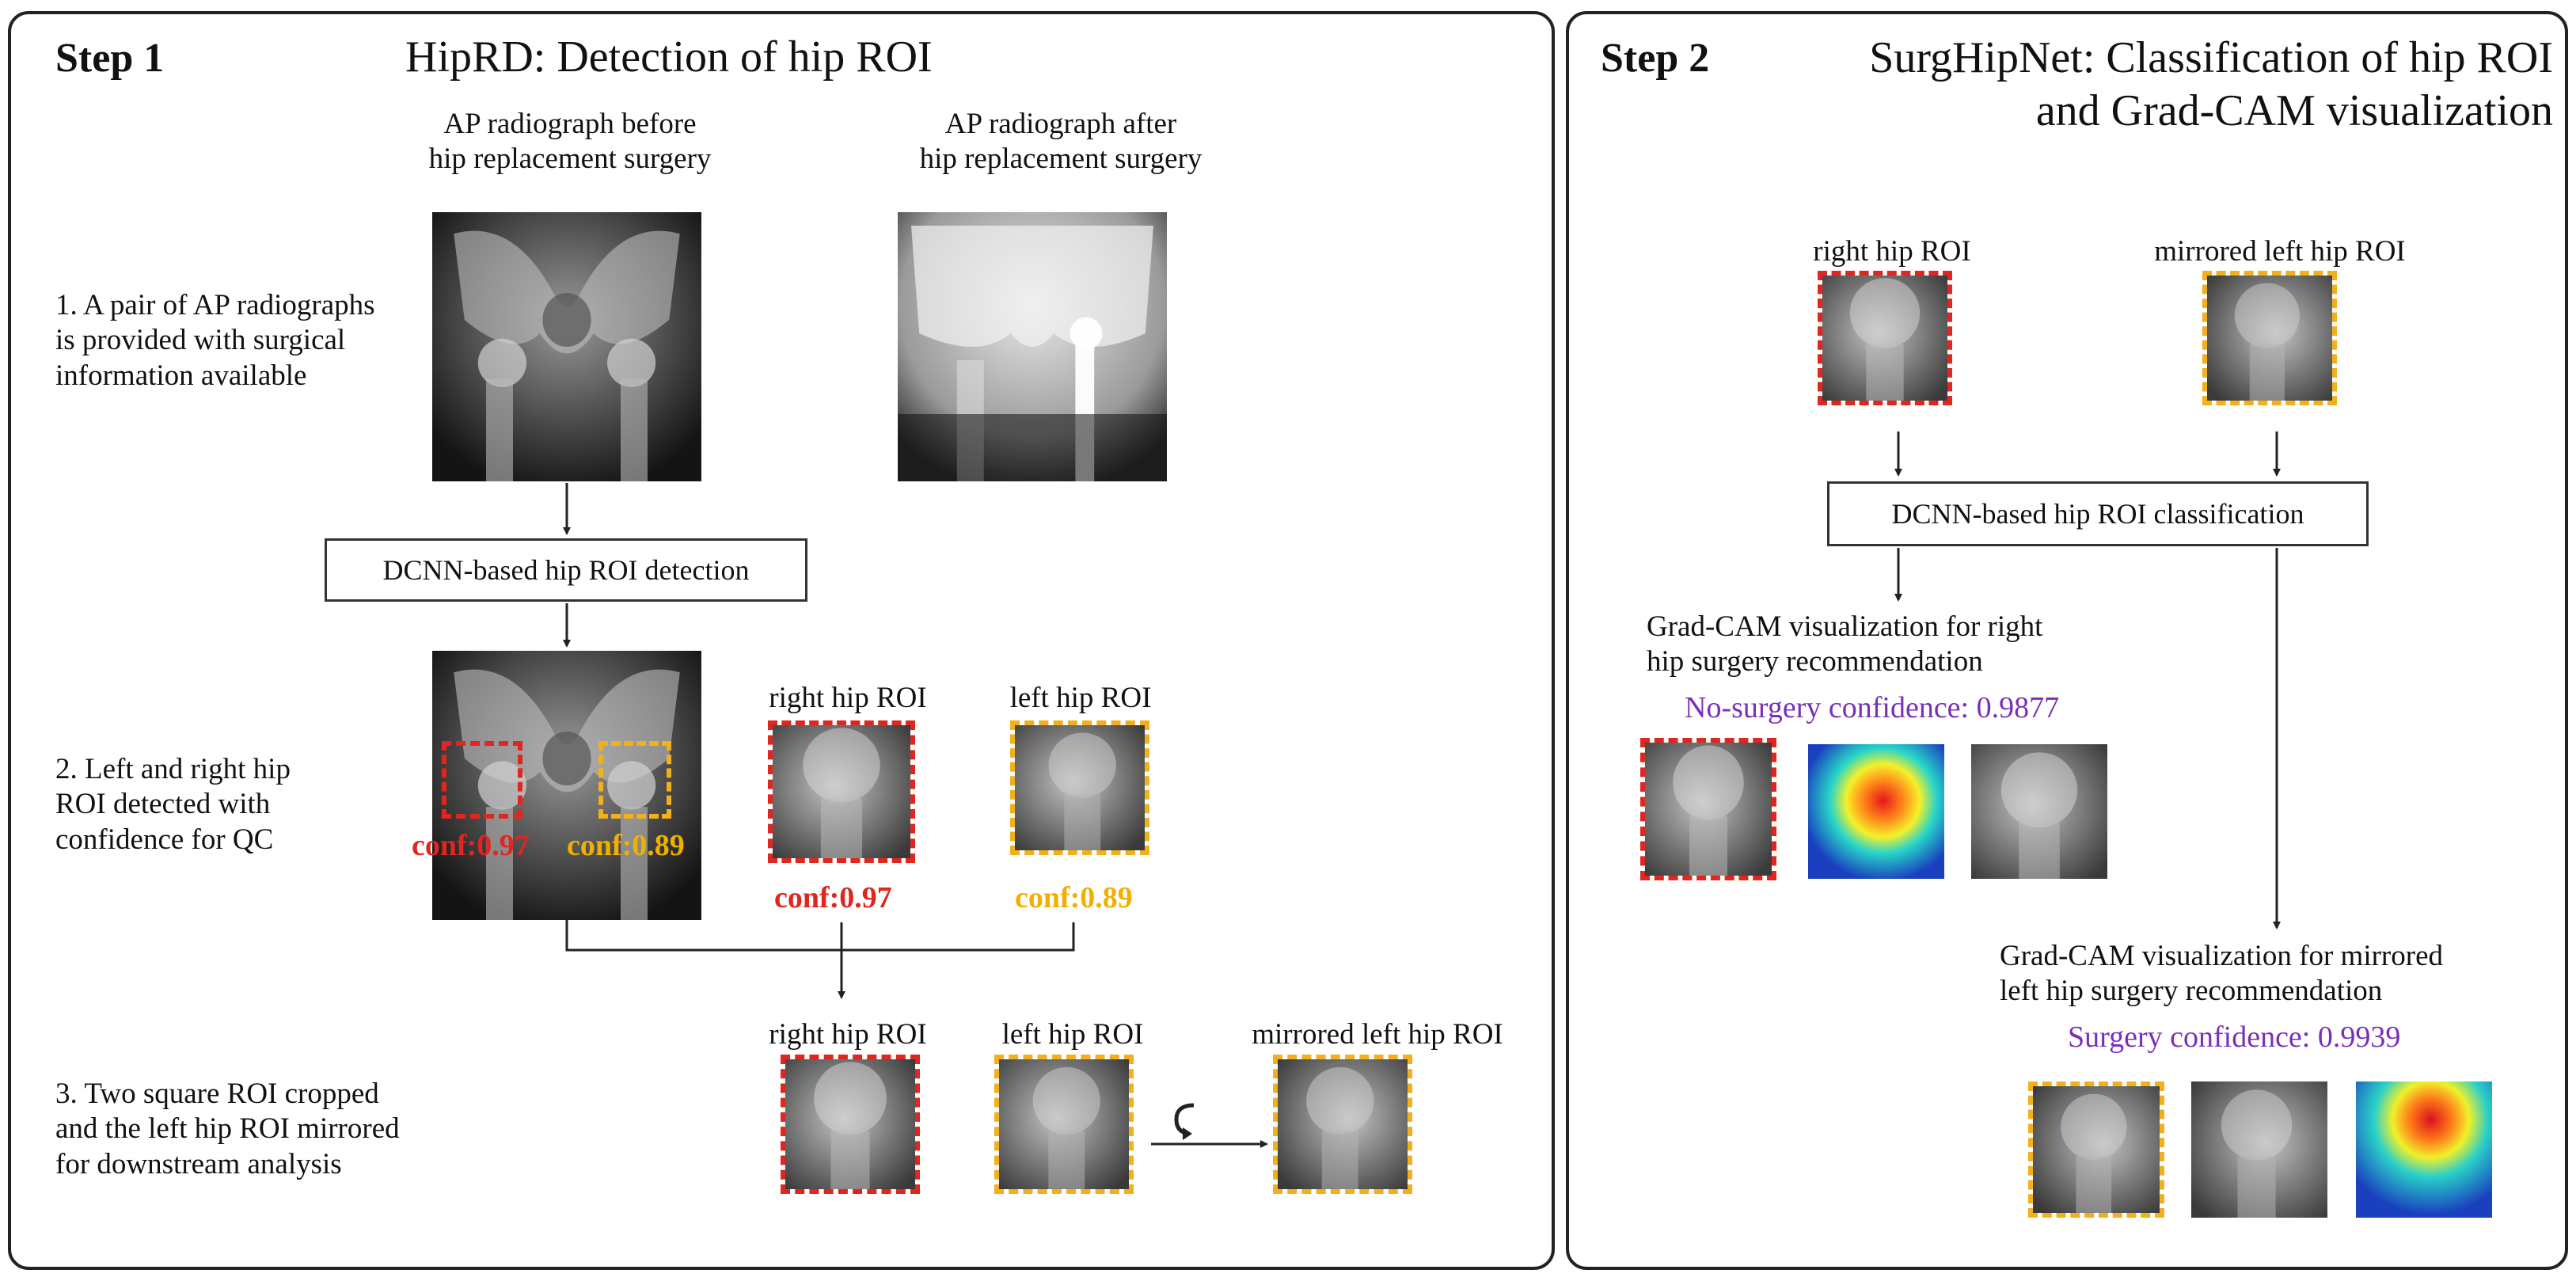 The height and width of the screenshot is (1281, 2576). Describe the element at coordinates (482, 780) in the screenshot. I see `detected-right-roi-box` at that location.